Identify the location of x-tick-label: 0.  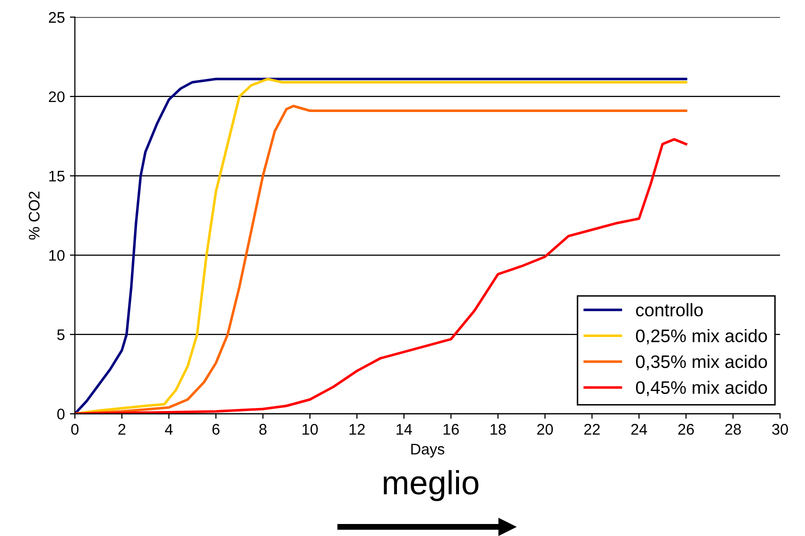
(75, 429).